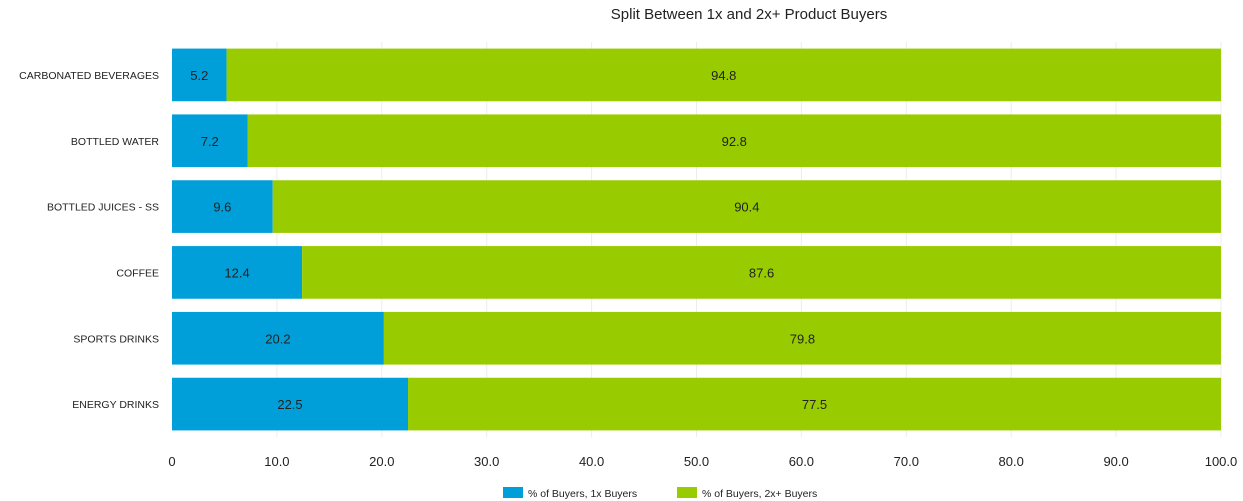 The width and height of the screenshot is (1243, 501). What do you see at coordinates (171, 461) in the screenshot?
I see `x-tick-label: 0` at bounding box center [171, 461].